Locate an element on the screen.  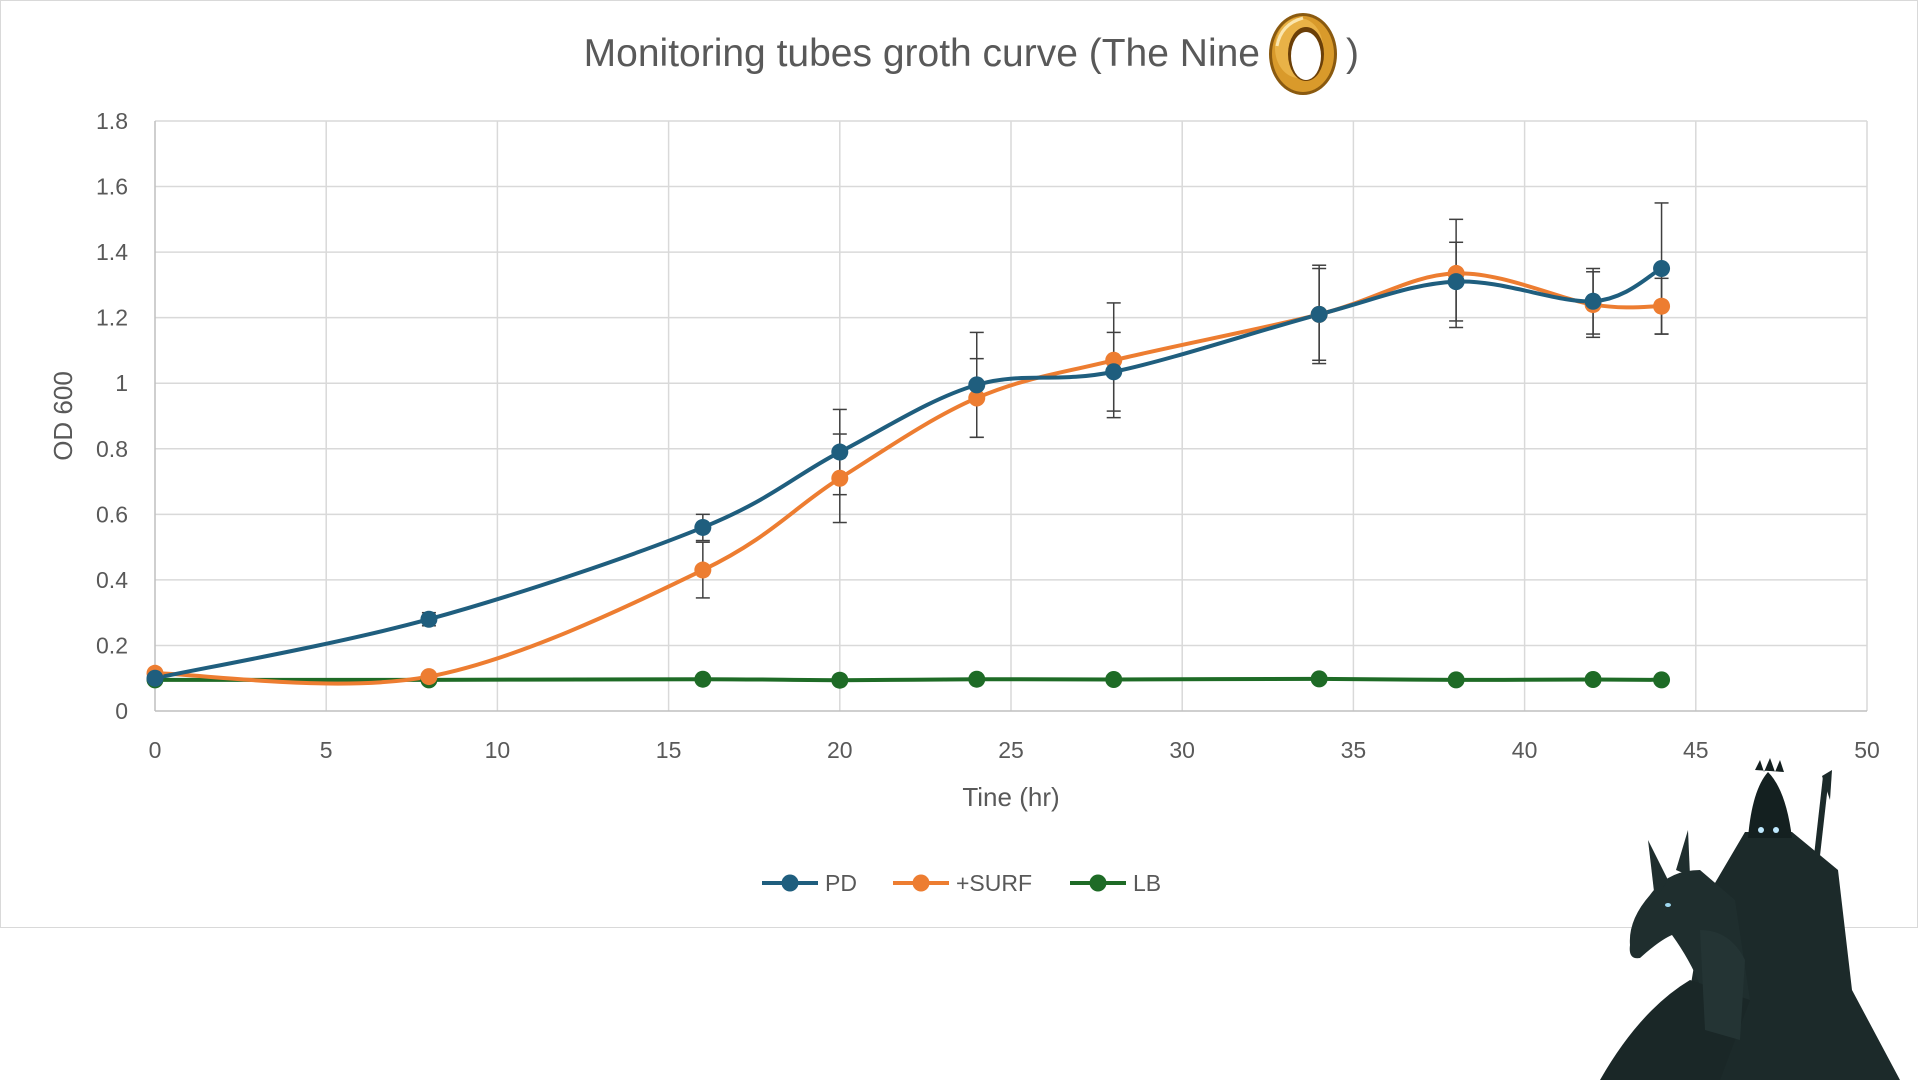
x-tick-label: 25 is located at coordinates (1011, 750).